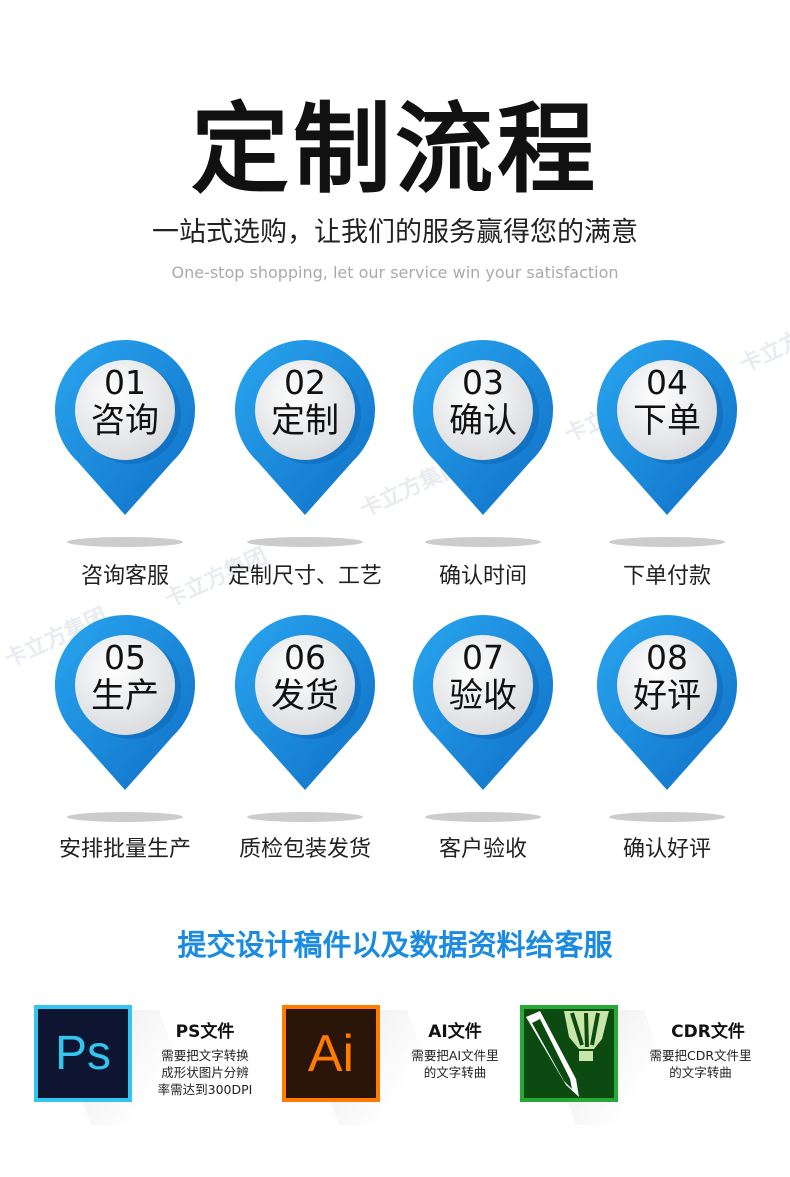  Describe the element at coordinates (124, 576) in the screenshot. I see `step-label: 咨询客服` at that location.